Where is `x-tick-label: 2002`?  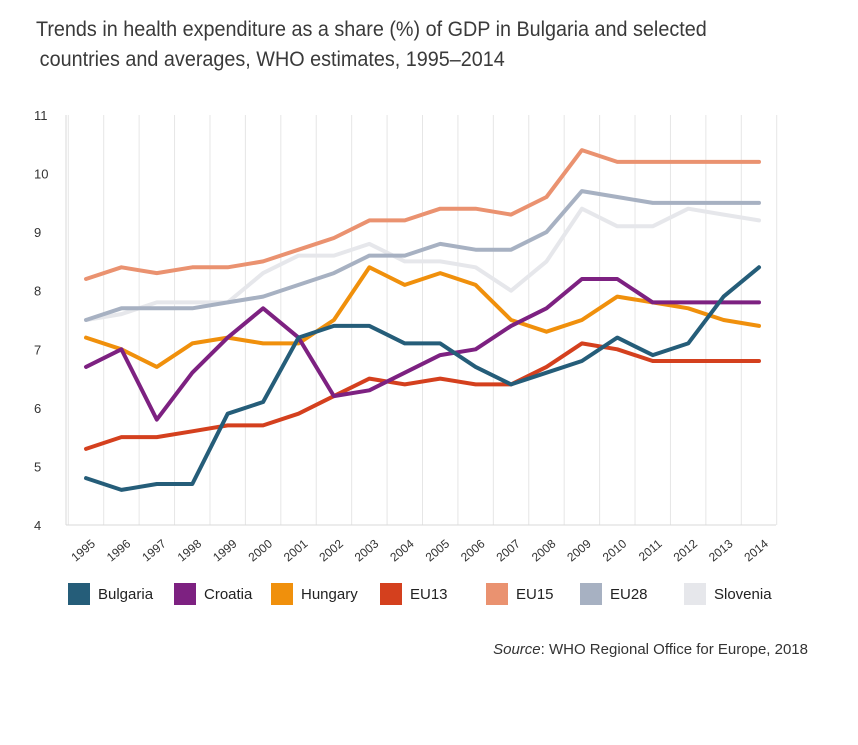 x-tick-label: 2002 is located at coordinates (331, 550).